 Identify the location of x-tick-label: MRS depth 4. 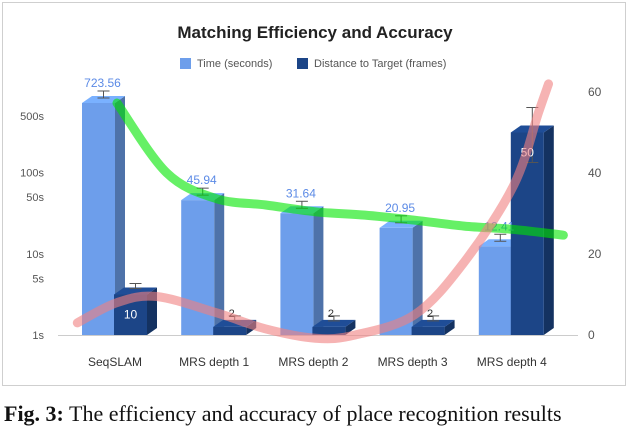
(512, 362).